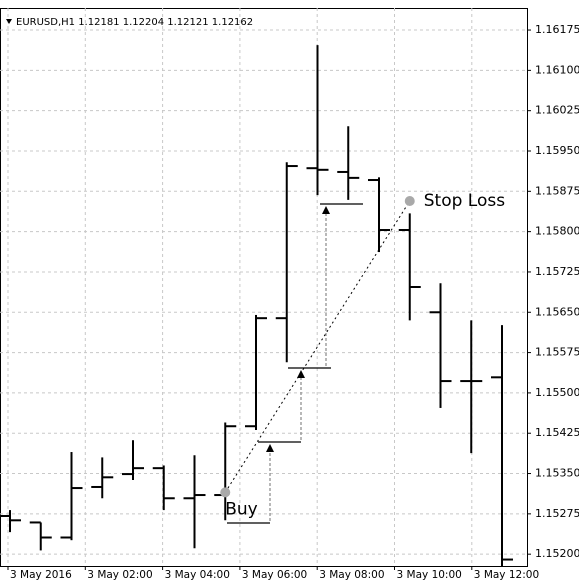 The height and width of the screenshot is (581, 579). What do you see at coordinates (429, 575) in the screenshot?
I see `x-tick-label: 3 May 10:00` at bounding box center [429, 575].